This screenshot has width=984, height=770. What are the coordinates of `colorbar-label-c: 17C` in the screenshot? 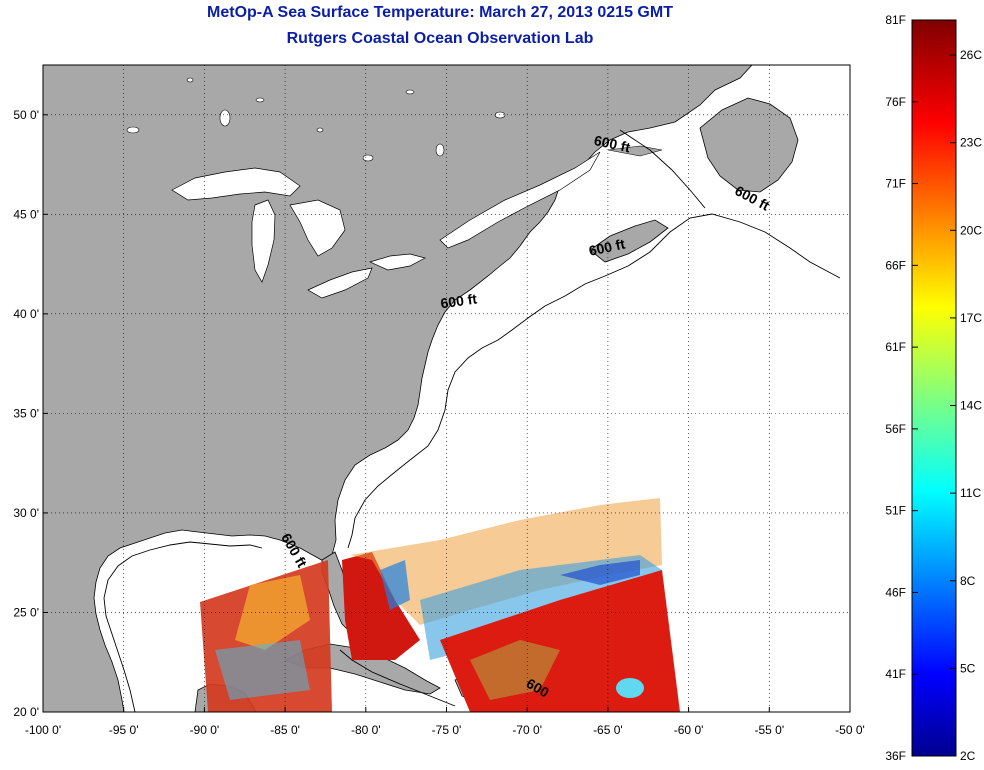 It's located at (971, 318).